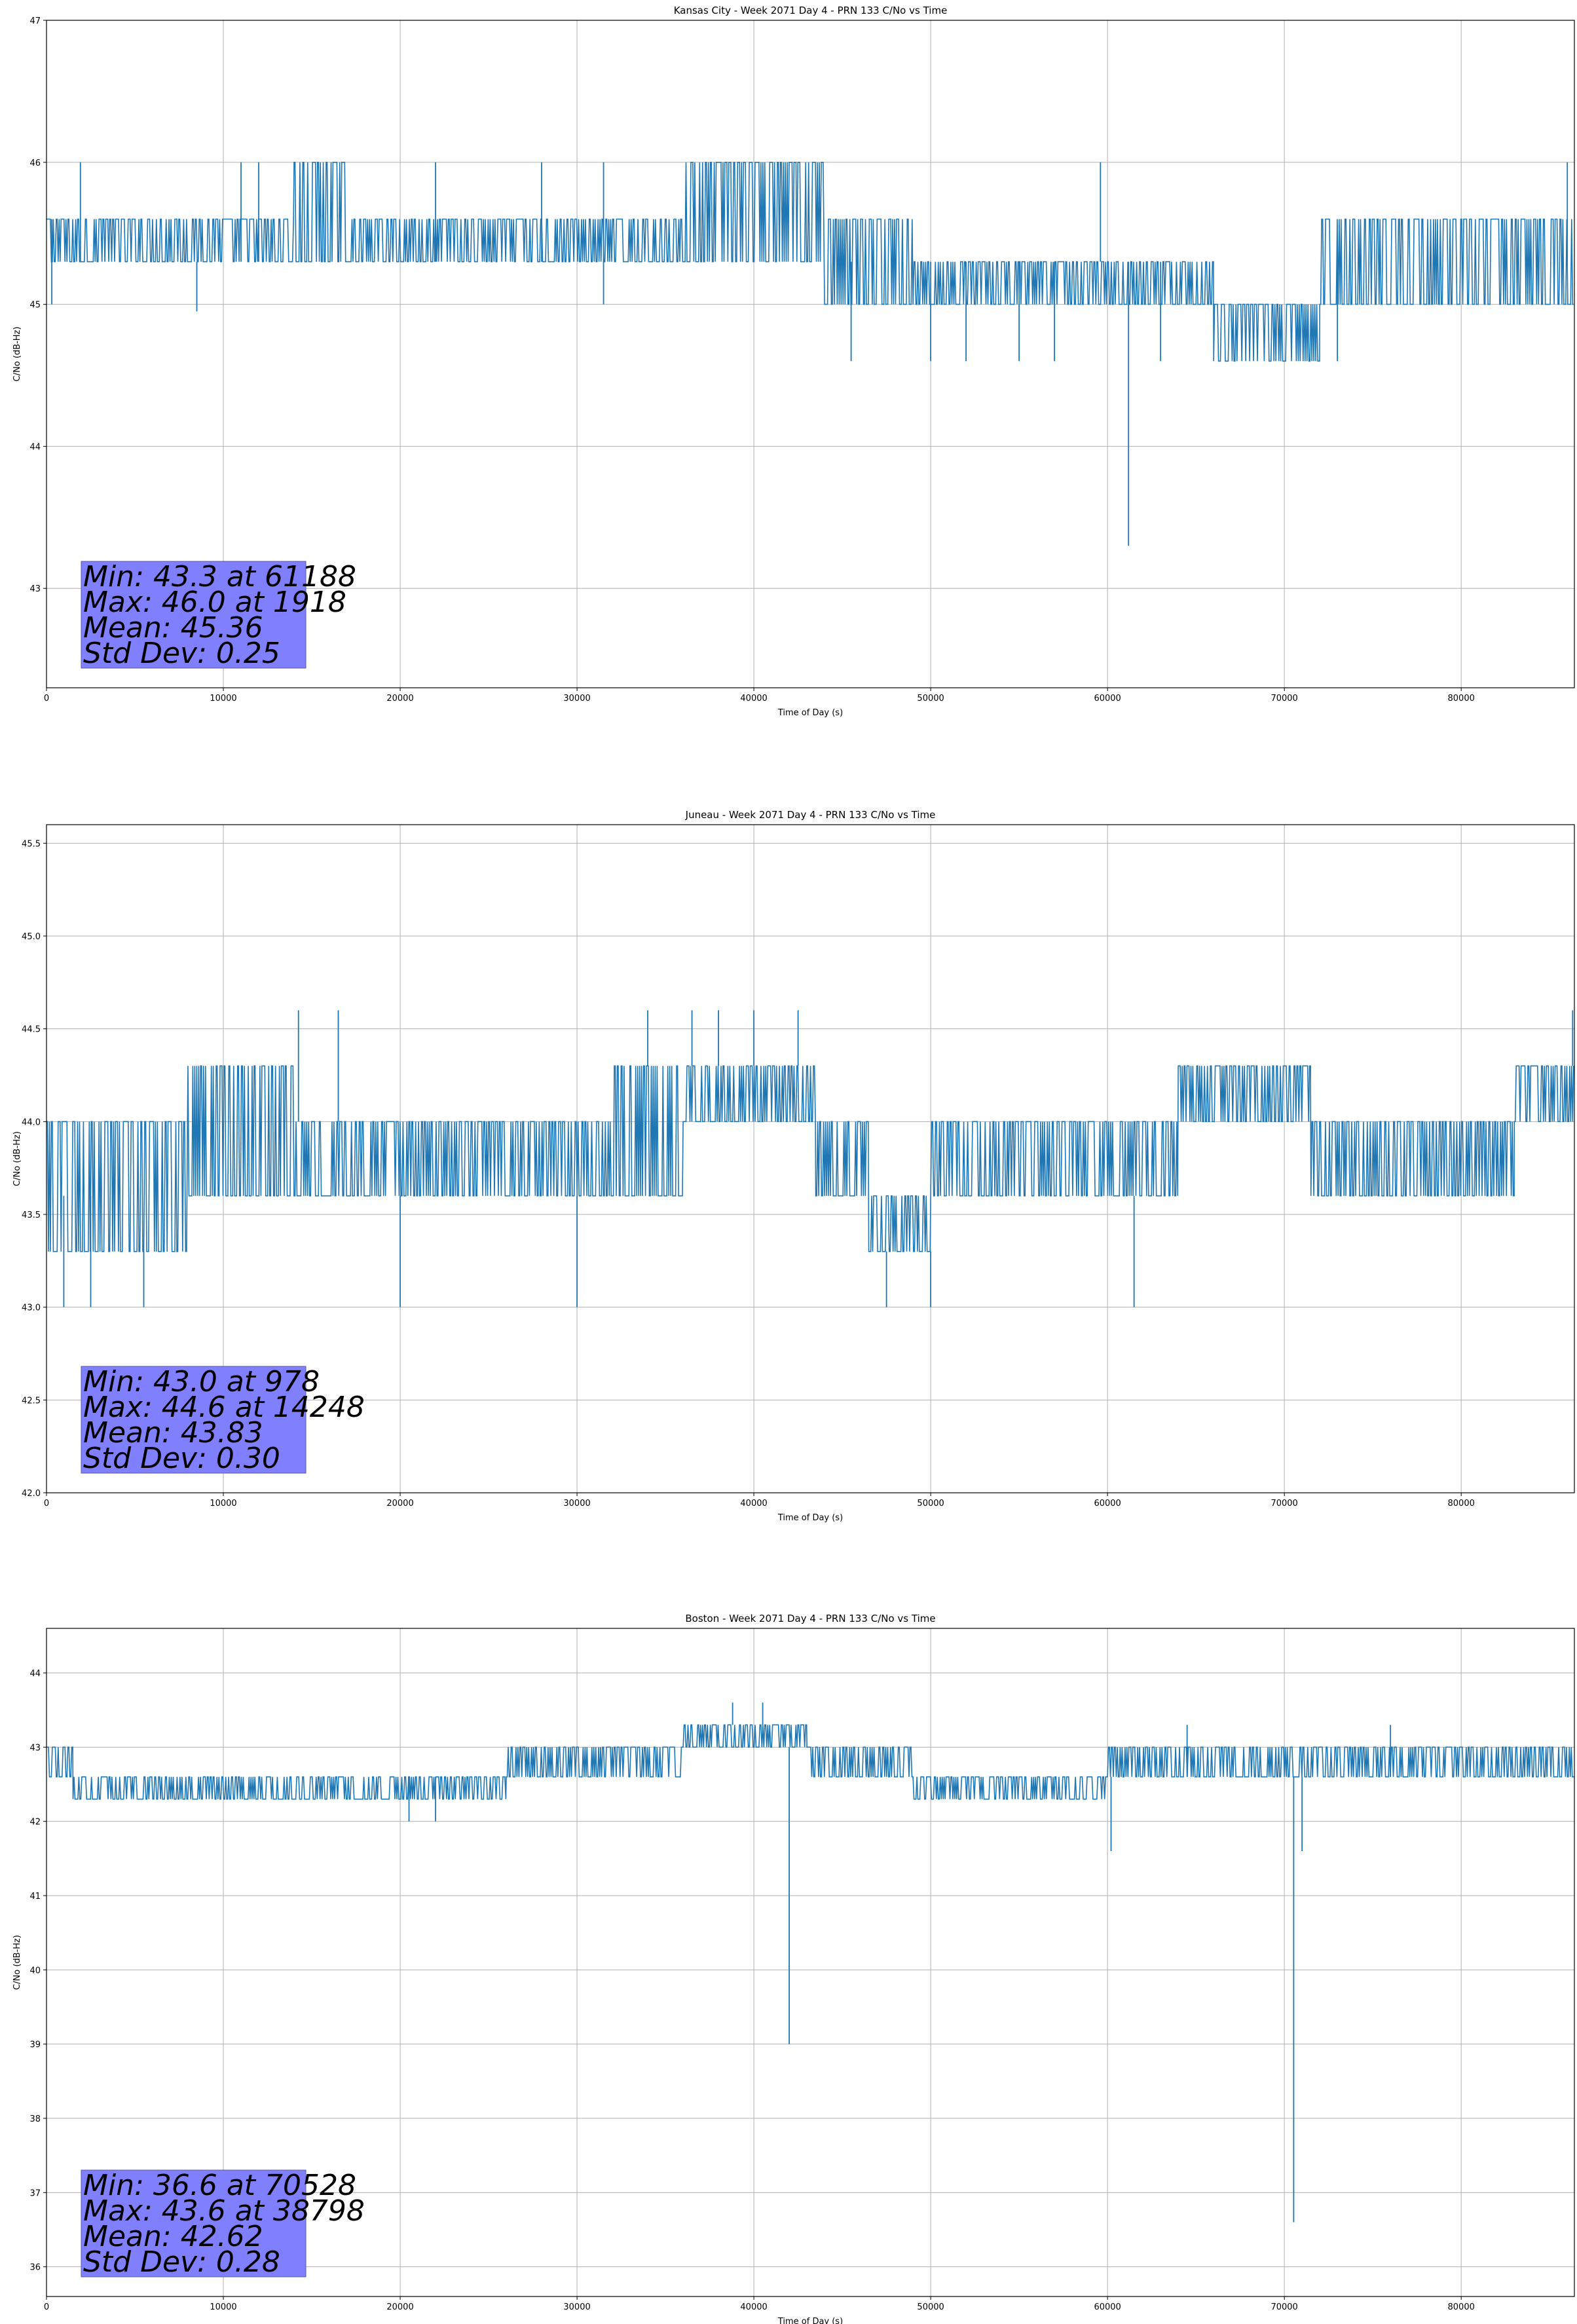 The height and width of the screenshot is (2324, 1577). What do you see at coordinates (31, 844) in the screenshot?
I see `y-tick-label: 45.5` at bounding box center [31, 844].